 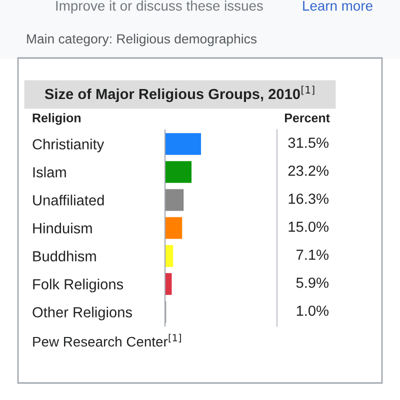 What do you see at coordinates (308, 143) in the screenshot?
I see `data-label: 31.5%` at bounding box center [308, 143].